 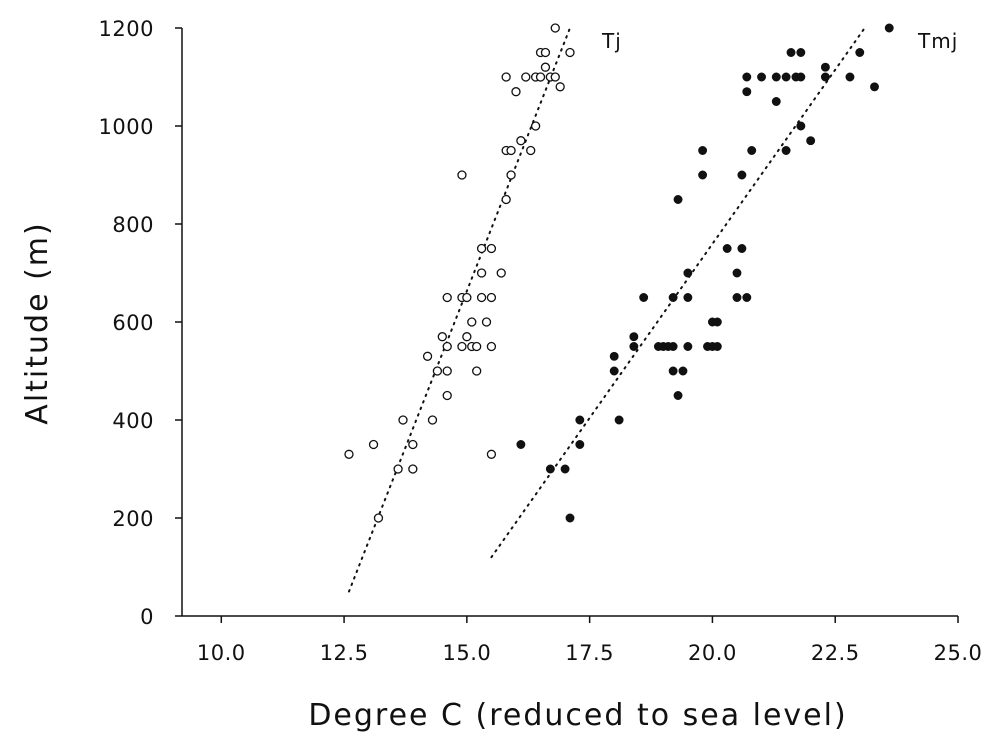 What do you see at coordinates (611, 41) in the screenshot?
I see `series-label-tj: Tj` at bounding box center [611, 41].